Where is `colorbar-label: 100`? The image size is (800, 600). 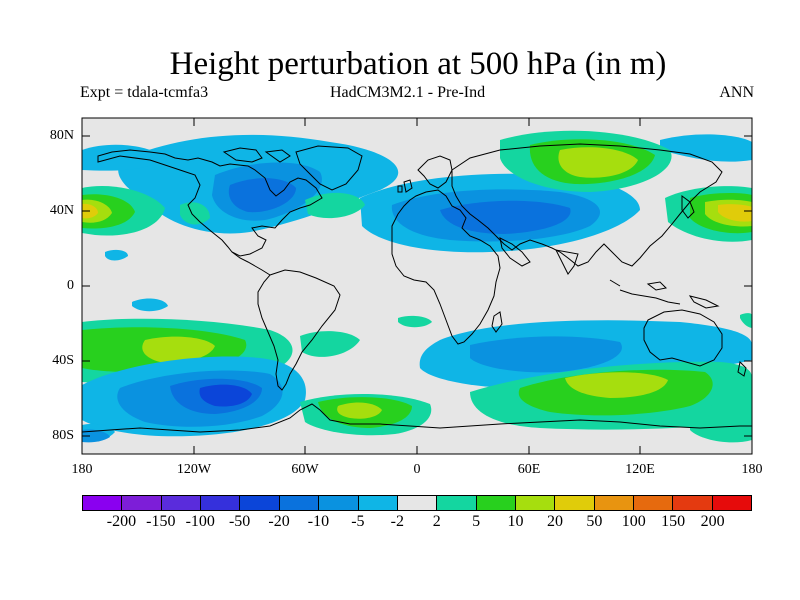
colorbar-label: 100 is located at coordinates (633, 521).